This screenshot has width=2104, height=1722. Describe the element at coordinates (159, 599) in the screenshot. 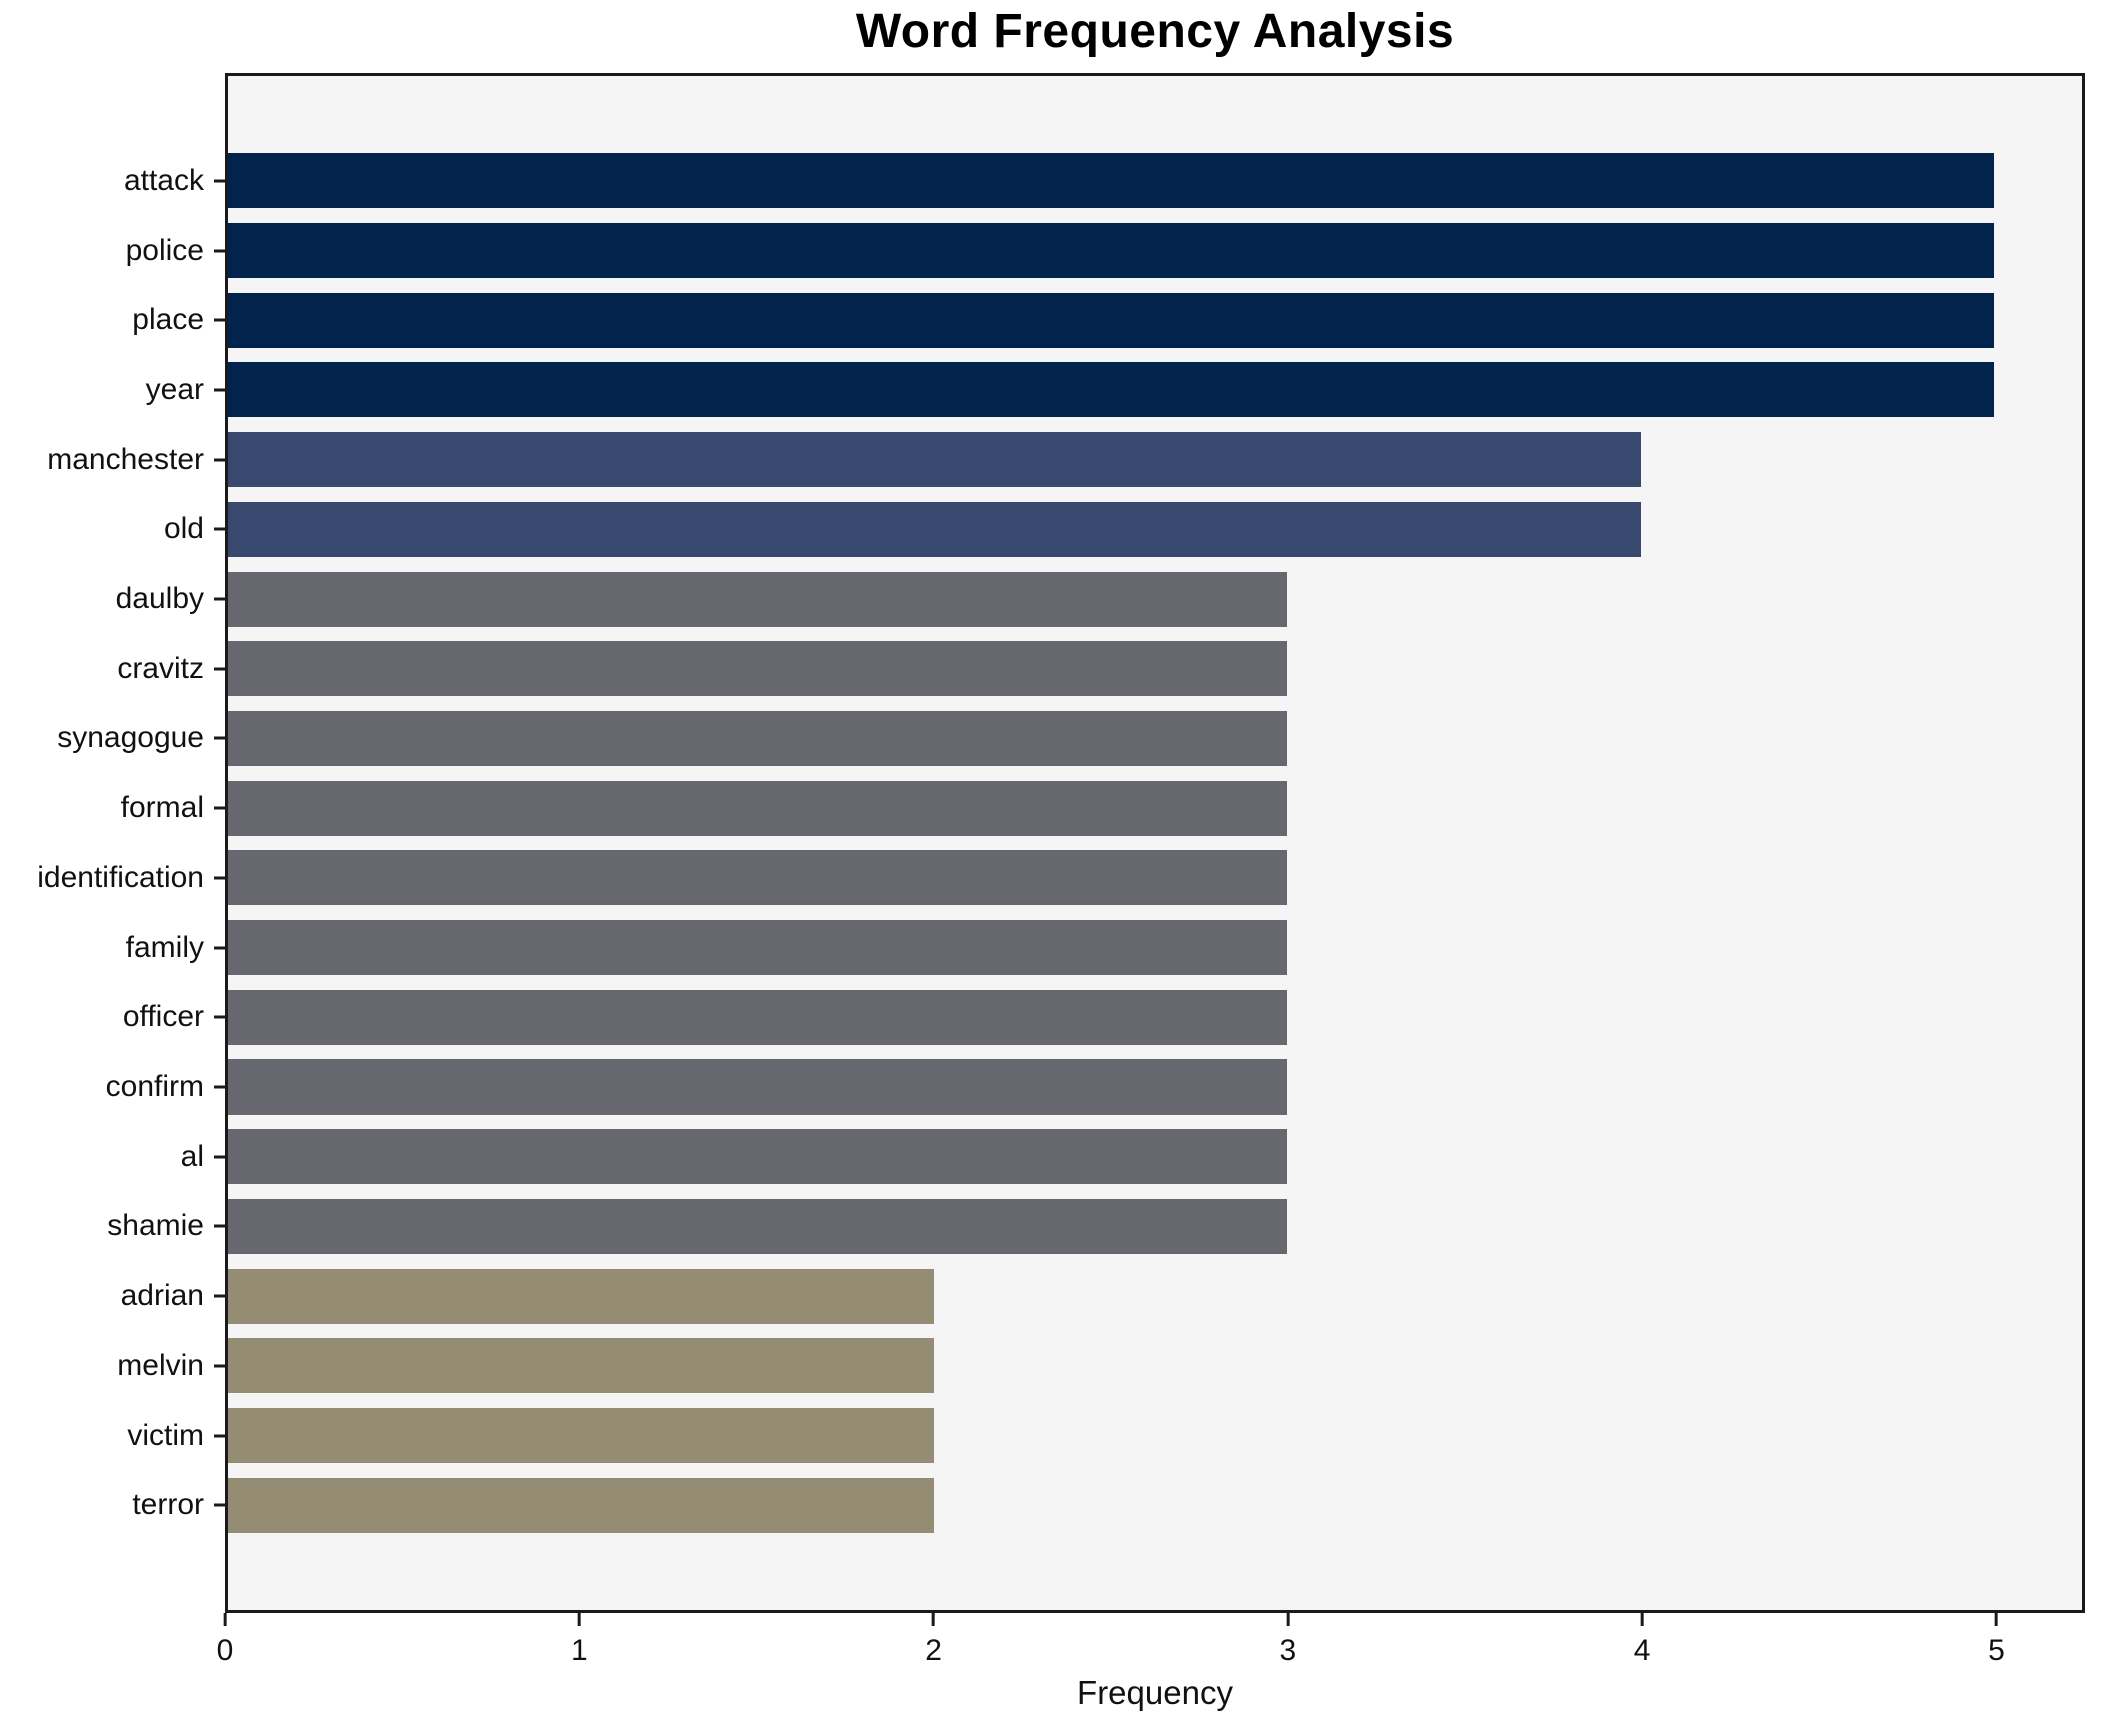

I see `y-tick-label: daulby` at that location.